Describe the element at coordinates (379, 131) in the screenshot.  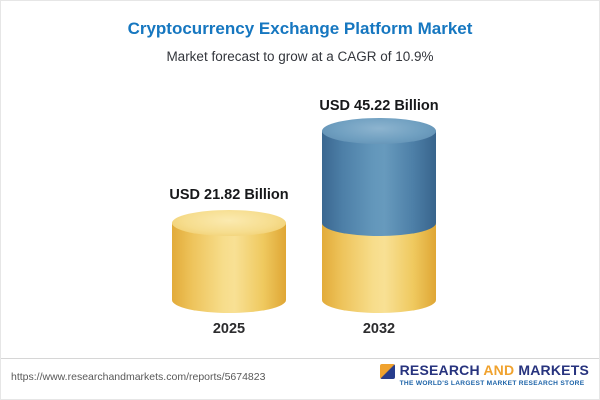
I see `bar-2032-top-cap` at that location.